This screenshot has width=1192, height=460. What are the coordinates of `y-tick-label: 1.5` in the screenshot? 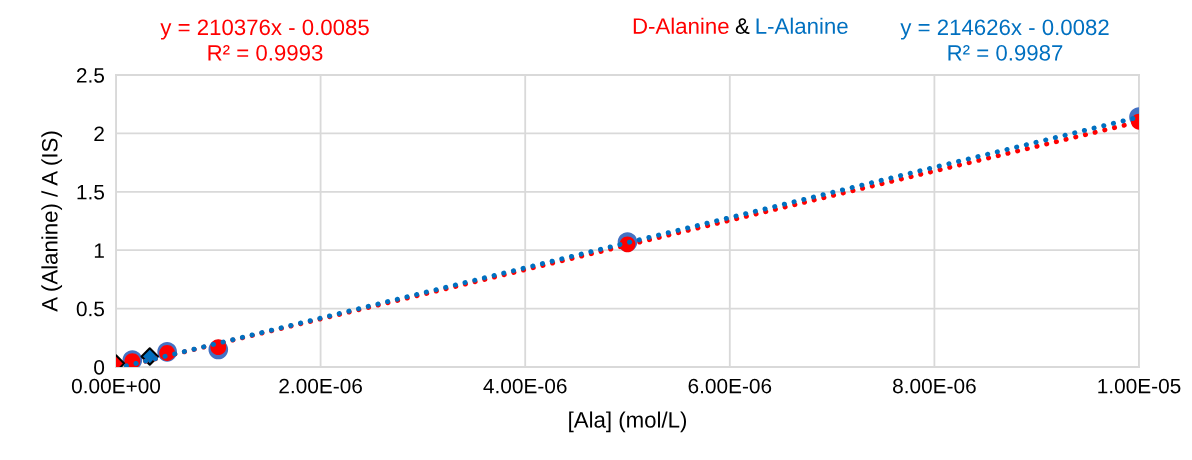 It's located at (91, 192).